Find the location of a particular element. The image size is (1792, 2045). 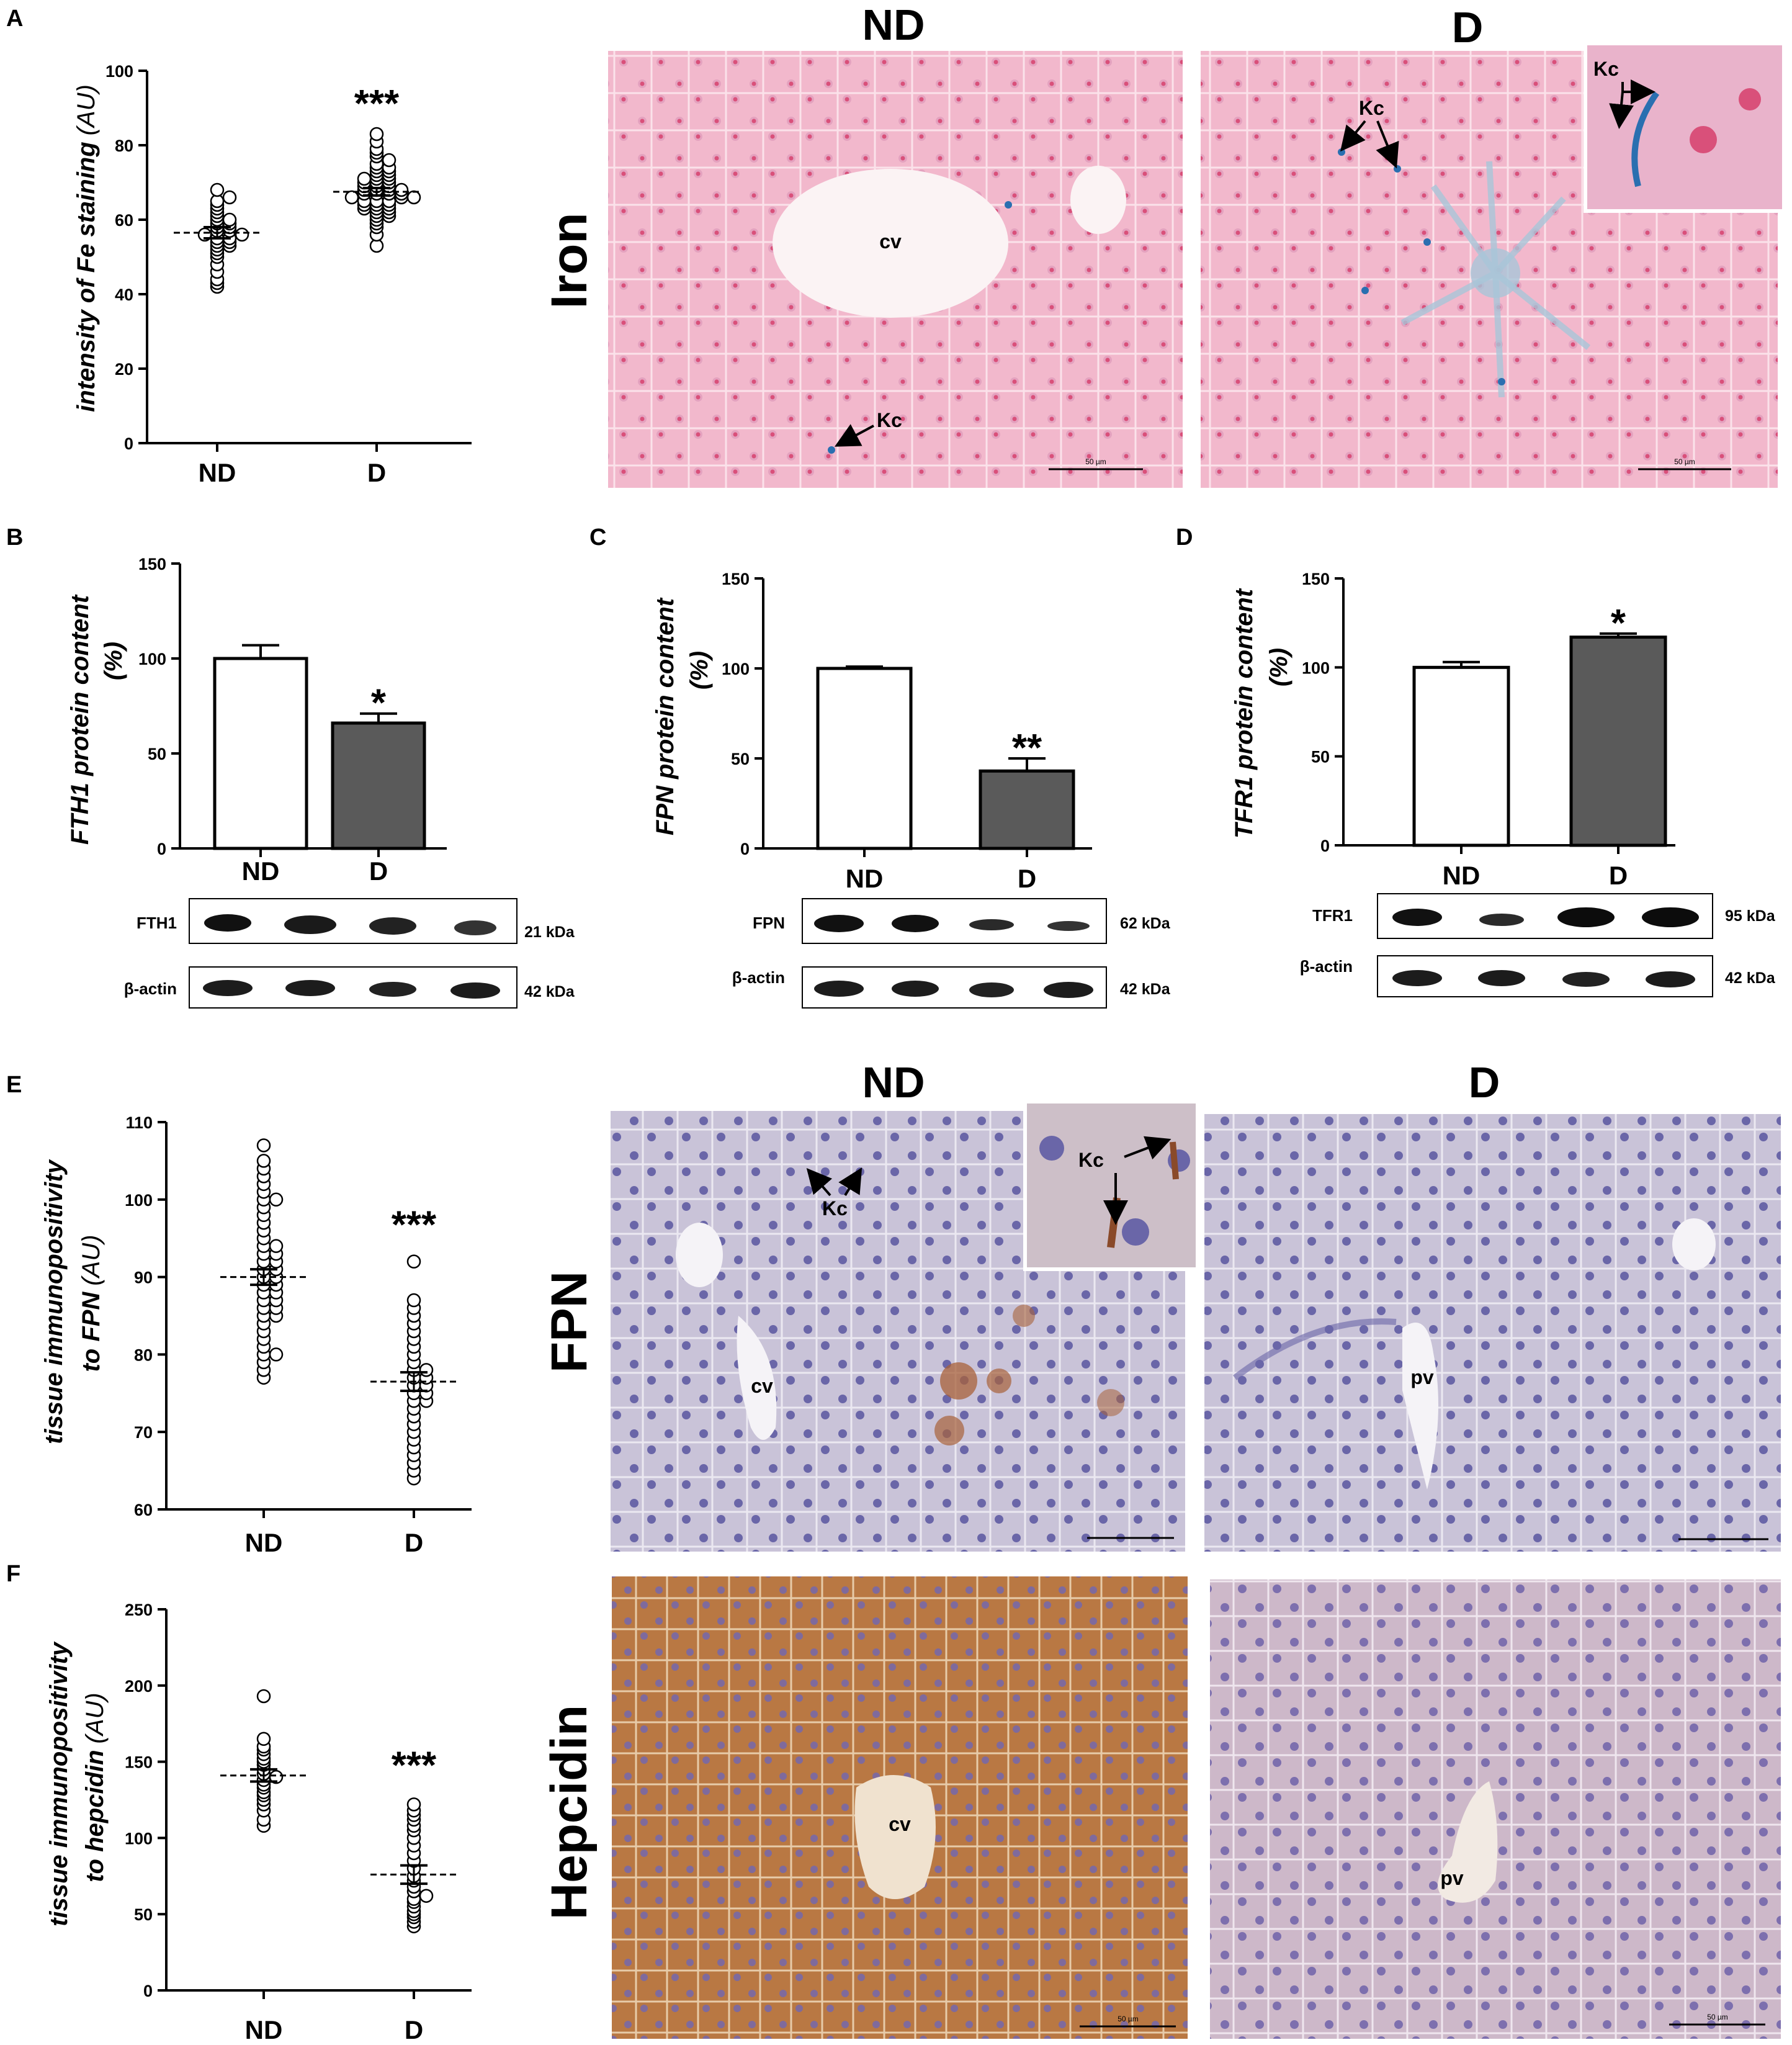

micrograph-hepcidin-nd: cv 50 µm is located at coordinates (900, 1807).